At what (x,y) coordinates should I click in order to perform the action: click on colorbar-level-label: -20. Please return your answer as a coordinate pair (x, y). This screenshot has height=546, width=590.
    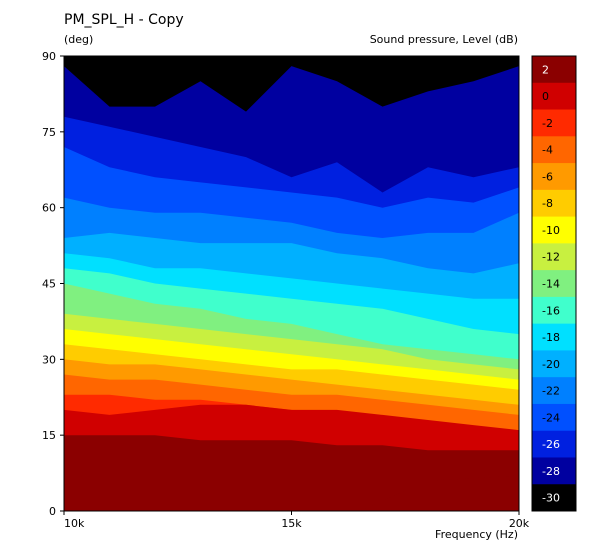
    Looking at the image, I should click on (551, 364).